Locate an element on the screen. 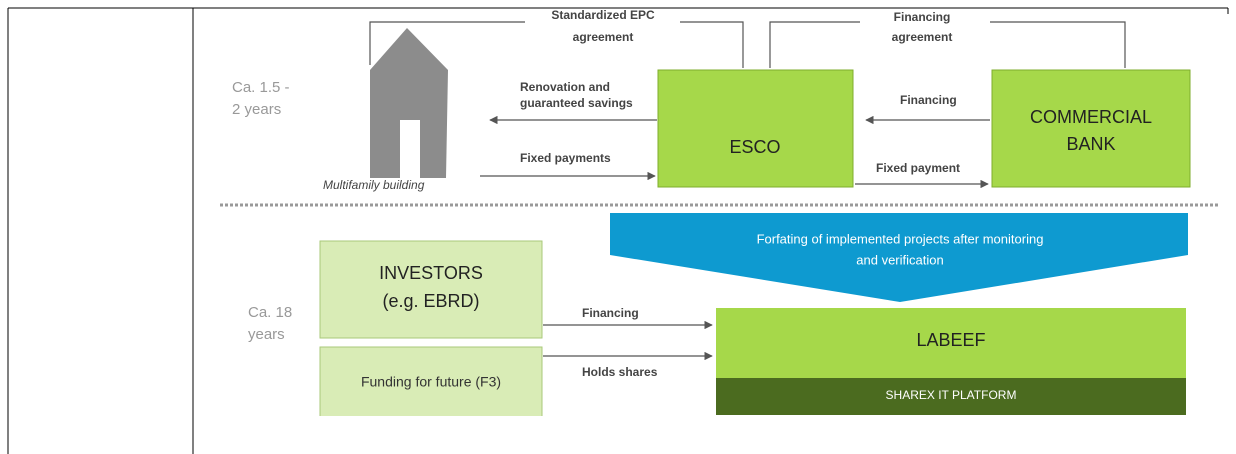  esco-box is located at coordinates (755, 128).